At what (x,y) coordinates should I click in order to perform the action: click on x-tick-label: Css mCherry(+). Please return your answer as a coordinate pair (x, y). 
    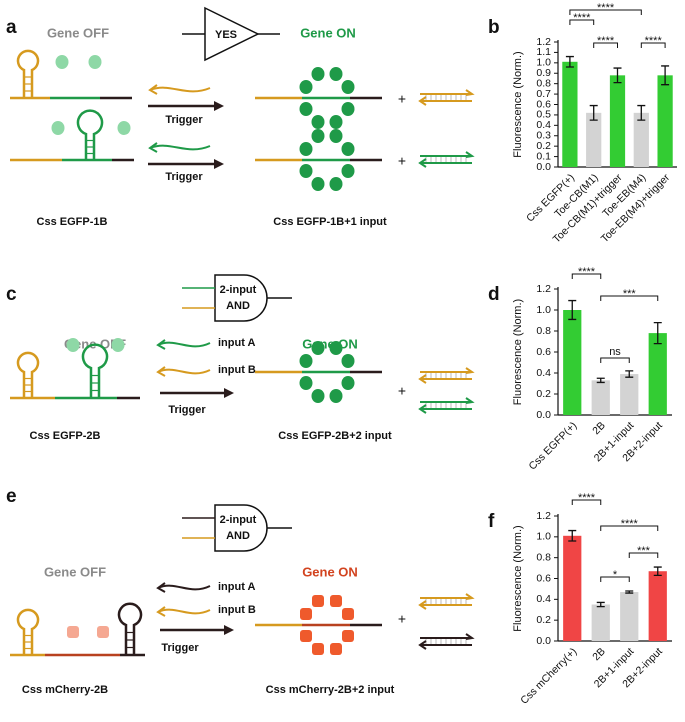
    Looking at the image, I should click on (548, 676).